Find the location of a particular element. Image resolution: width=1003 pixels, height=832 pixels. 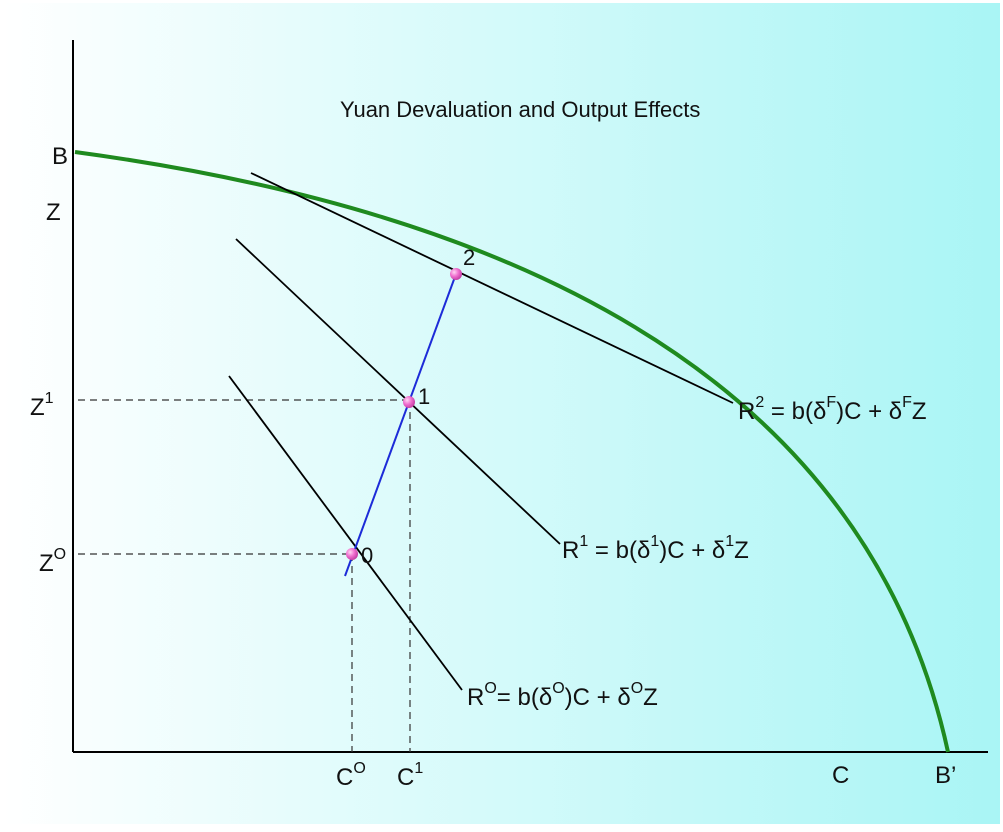

point-0-marker is located at coordinates (352, 554).